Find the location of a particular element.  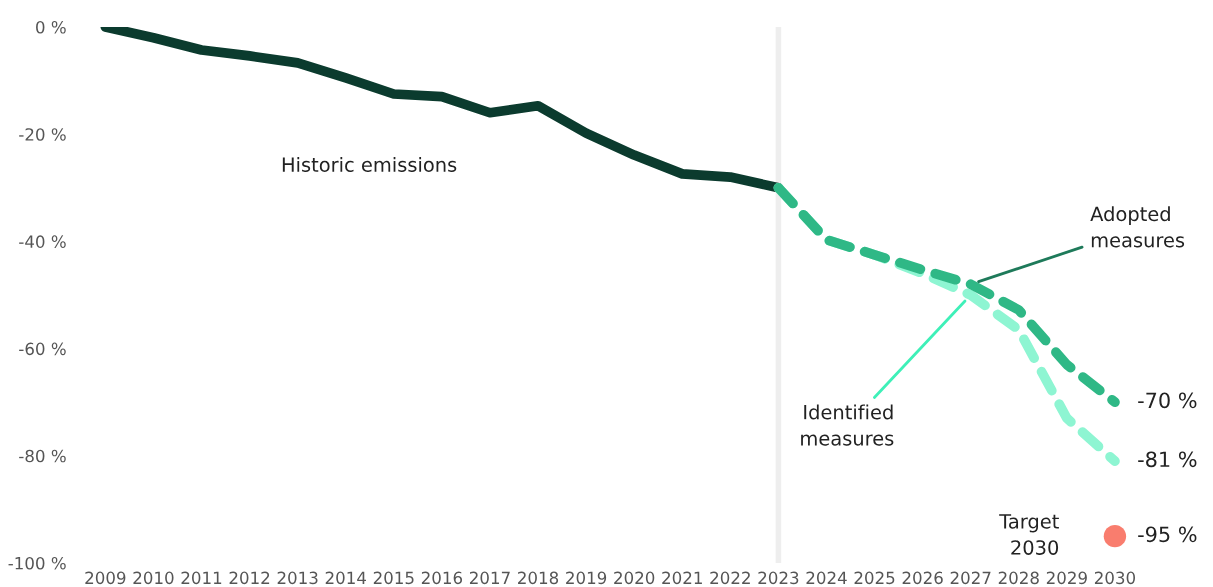

x-tick-label: 2016 is located at coordinates (442, 578).